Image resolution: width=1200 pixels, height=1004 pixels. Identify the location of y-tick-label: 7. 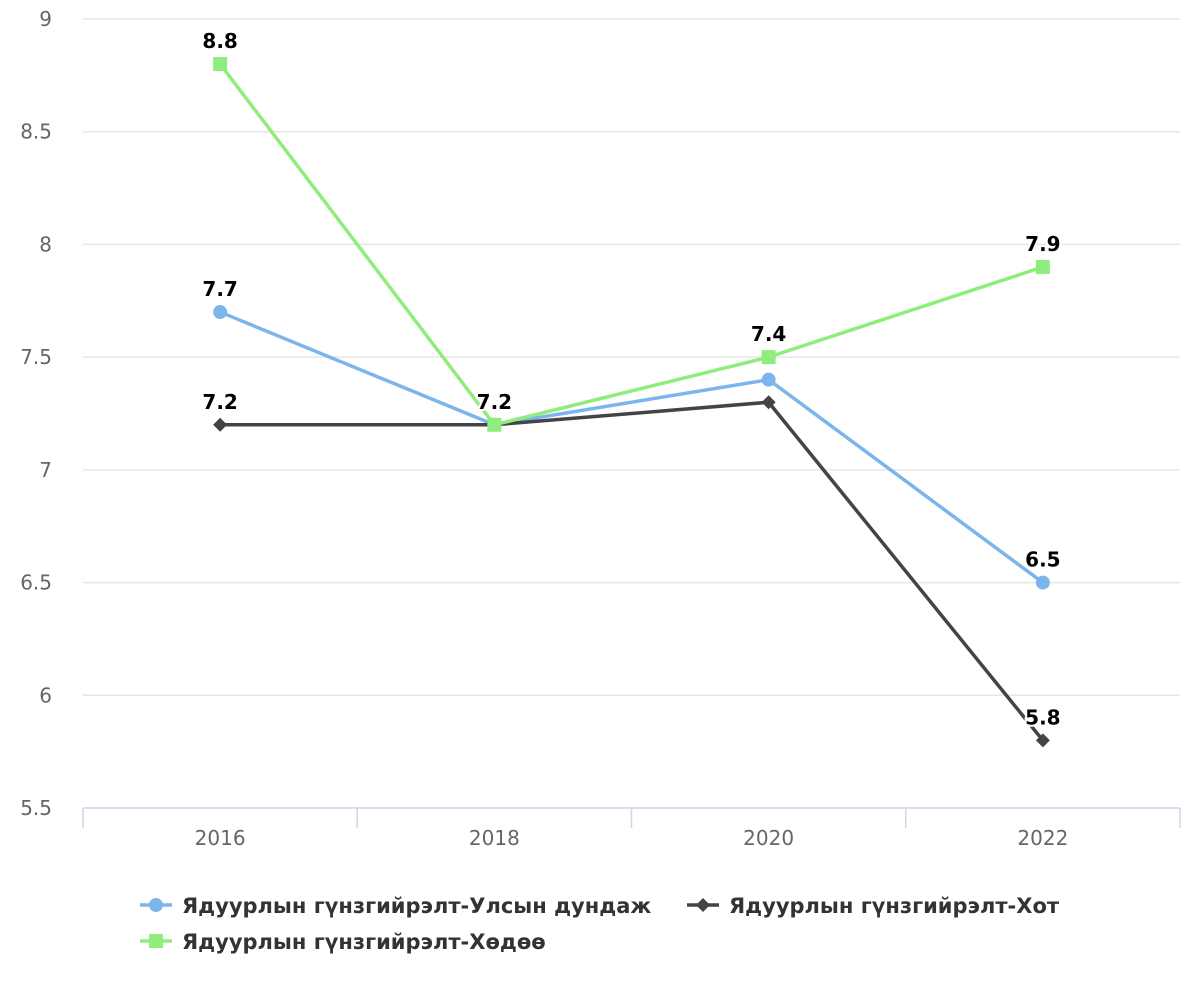
(45, 470).